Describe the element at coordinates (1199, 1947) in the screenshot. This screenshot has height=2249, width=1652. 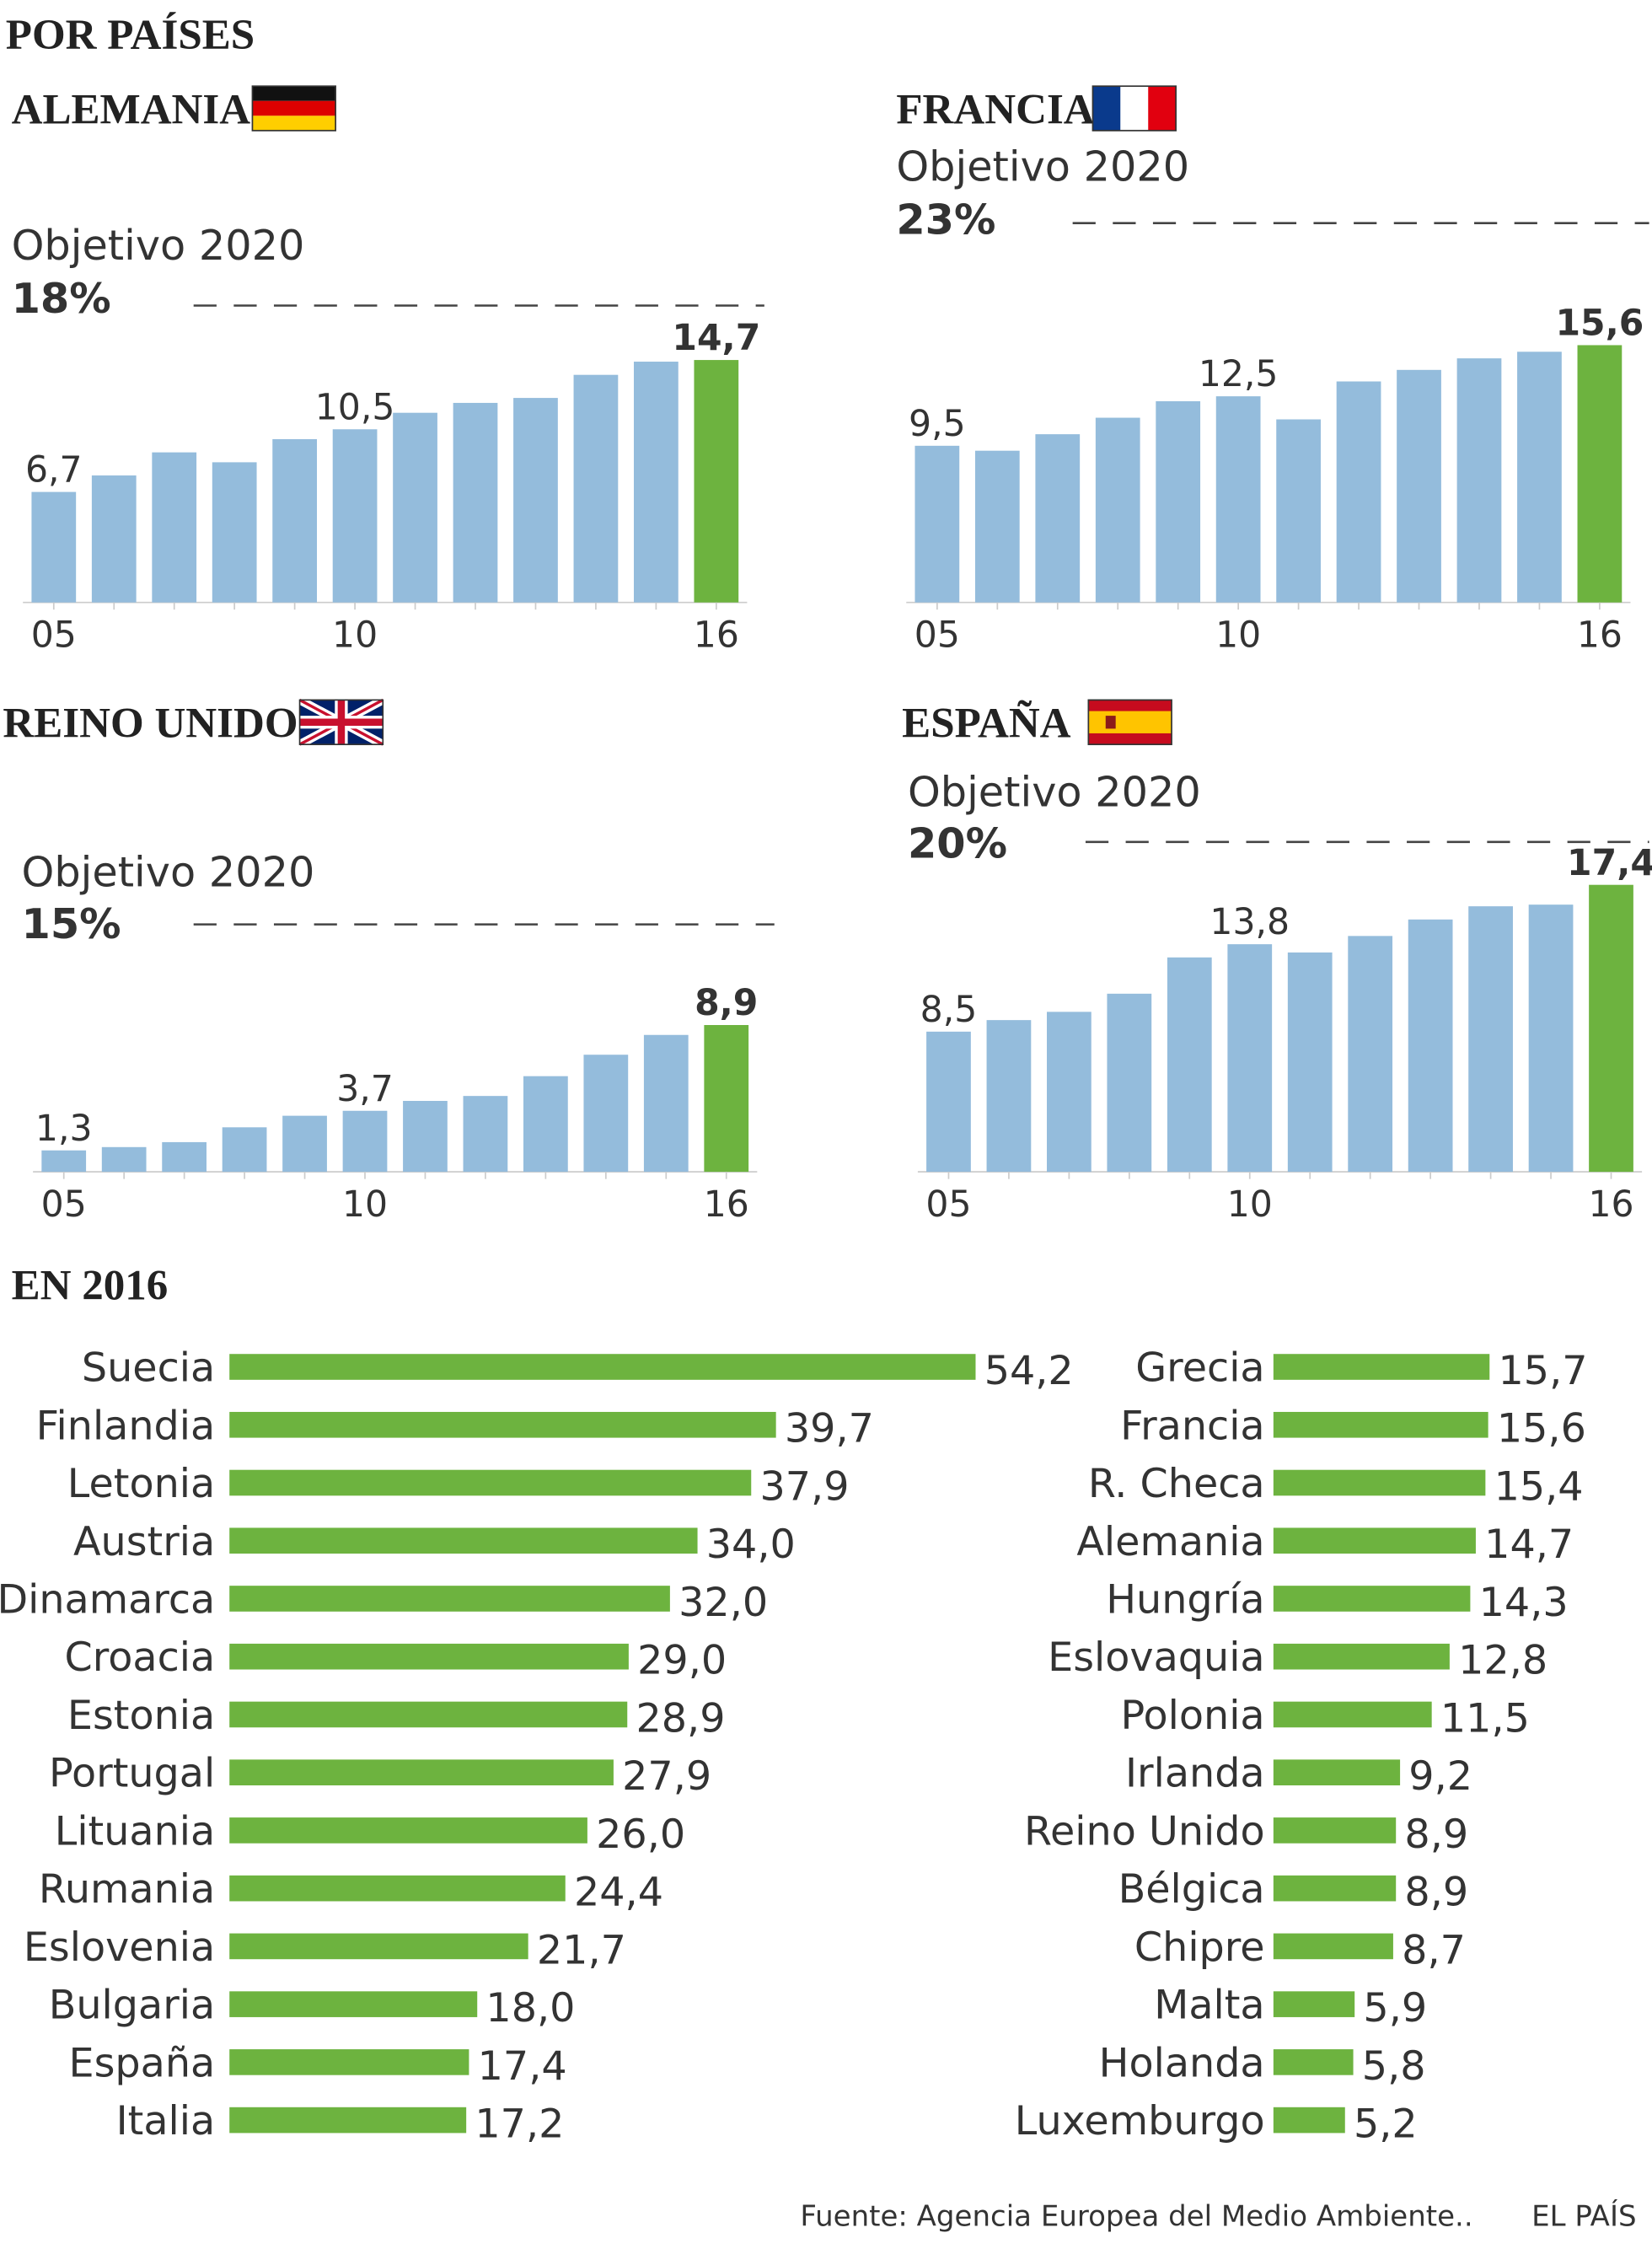
I see `category-label: Chipre` at that location.